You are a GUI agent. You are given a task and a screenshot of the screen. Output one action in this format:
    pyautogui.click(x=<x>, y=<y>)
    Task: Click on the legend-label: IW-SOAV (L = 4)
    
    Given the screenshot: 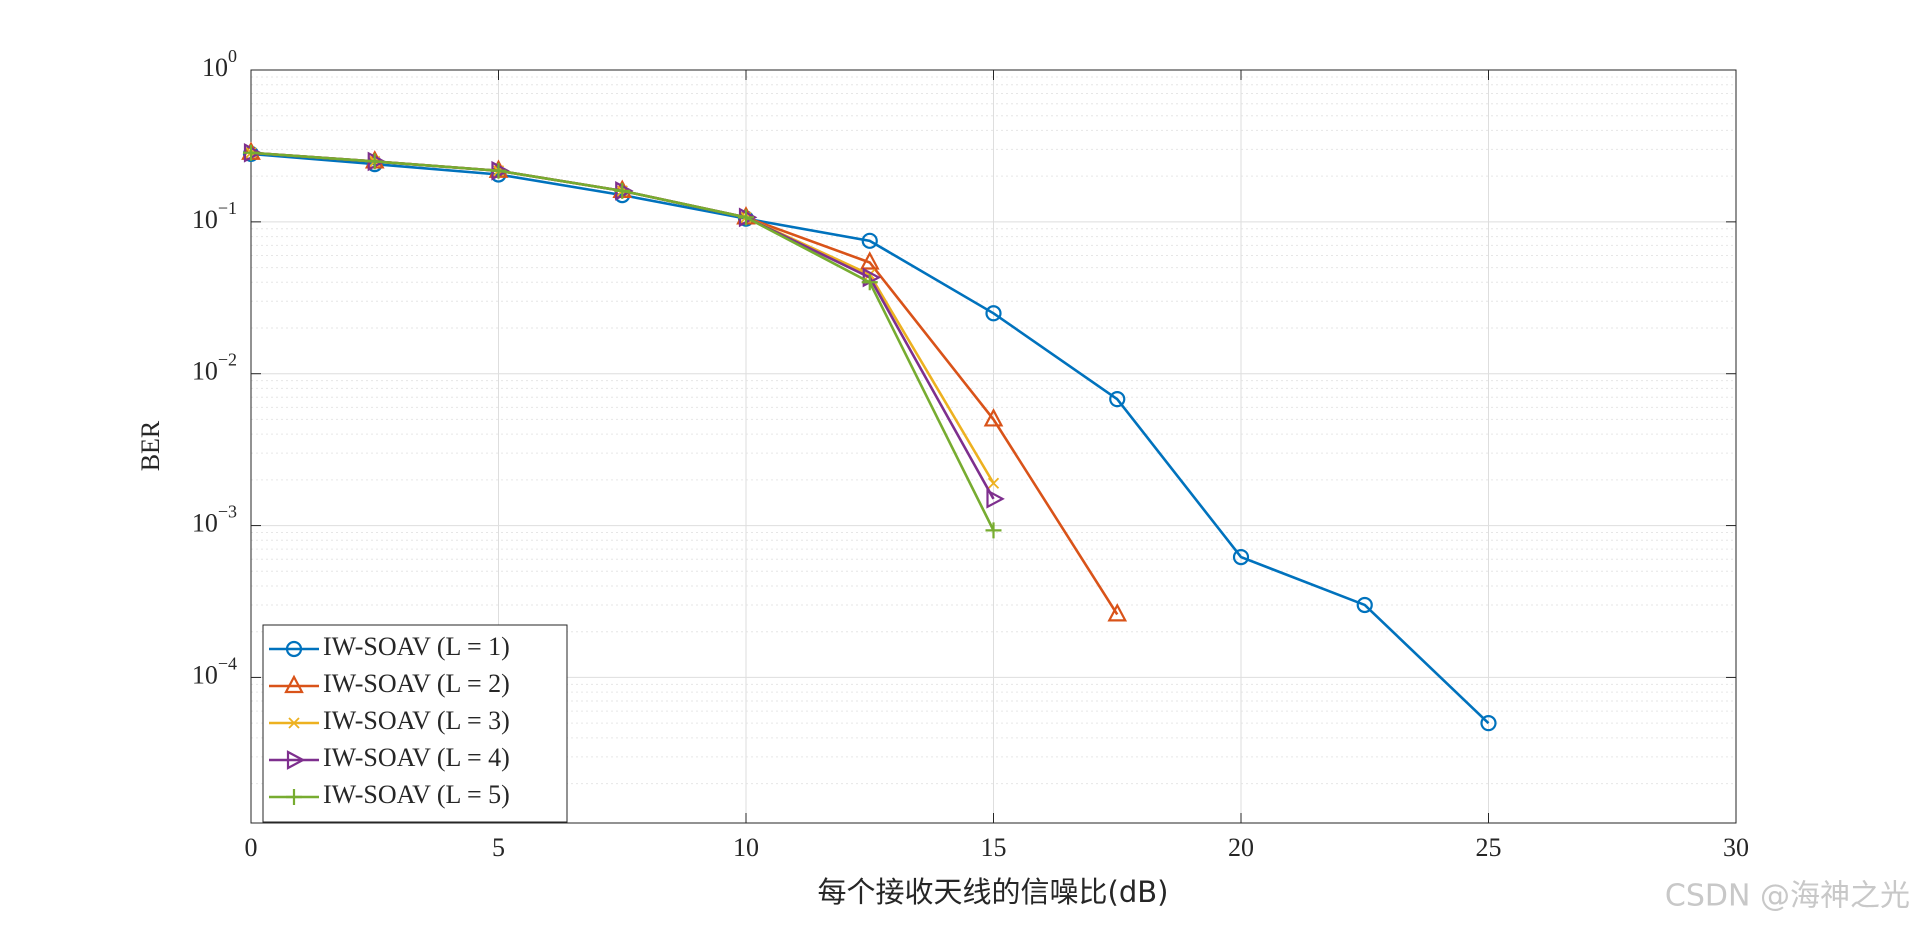 What is the action you would take?
    pyautogui.click(x=416, y=757)
    